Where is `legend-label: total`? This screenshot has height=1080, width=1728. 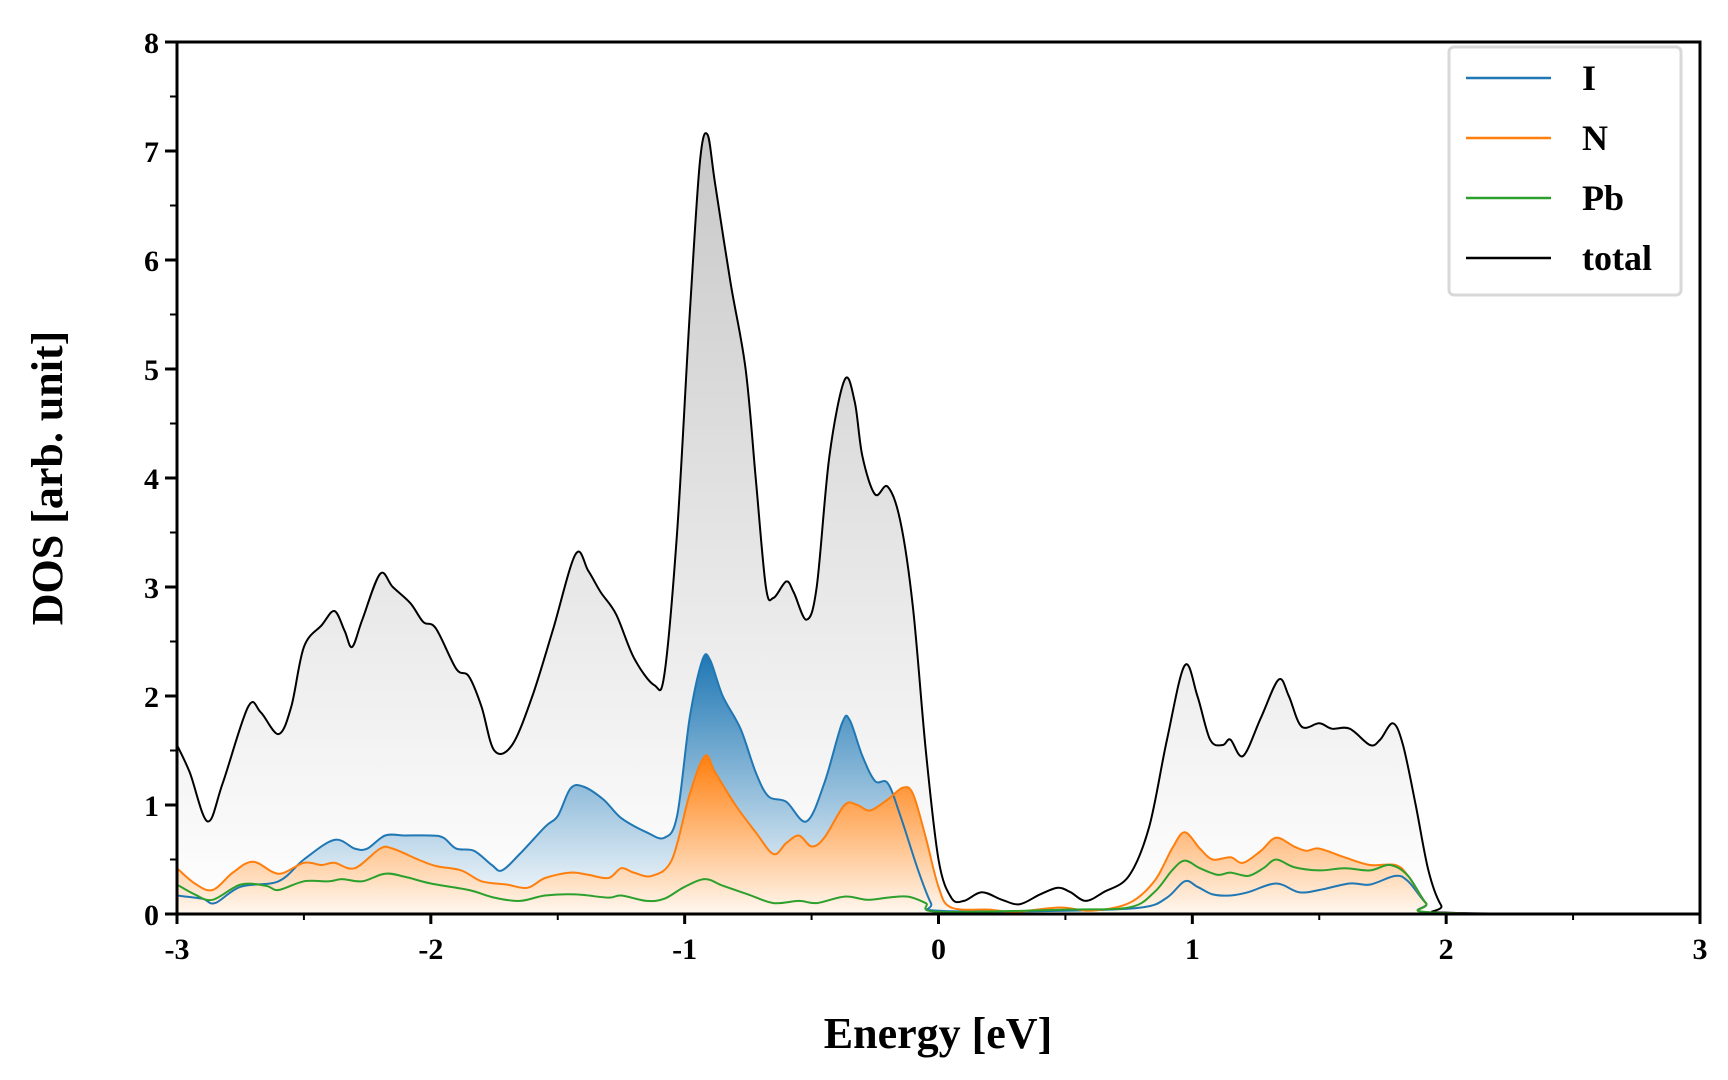 legend-label: total is located at coordinates (1617, 258).